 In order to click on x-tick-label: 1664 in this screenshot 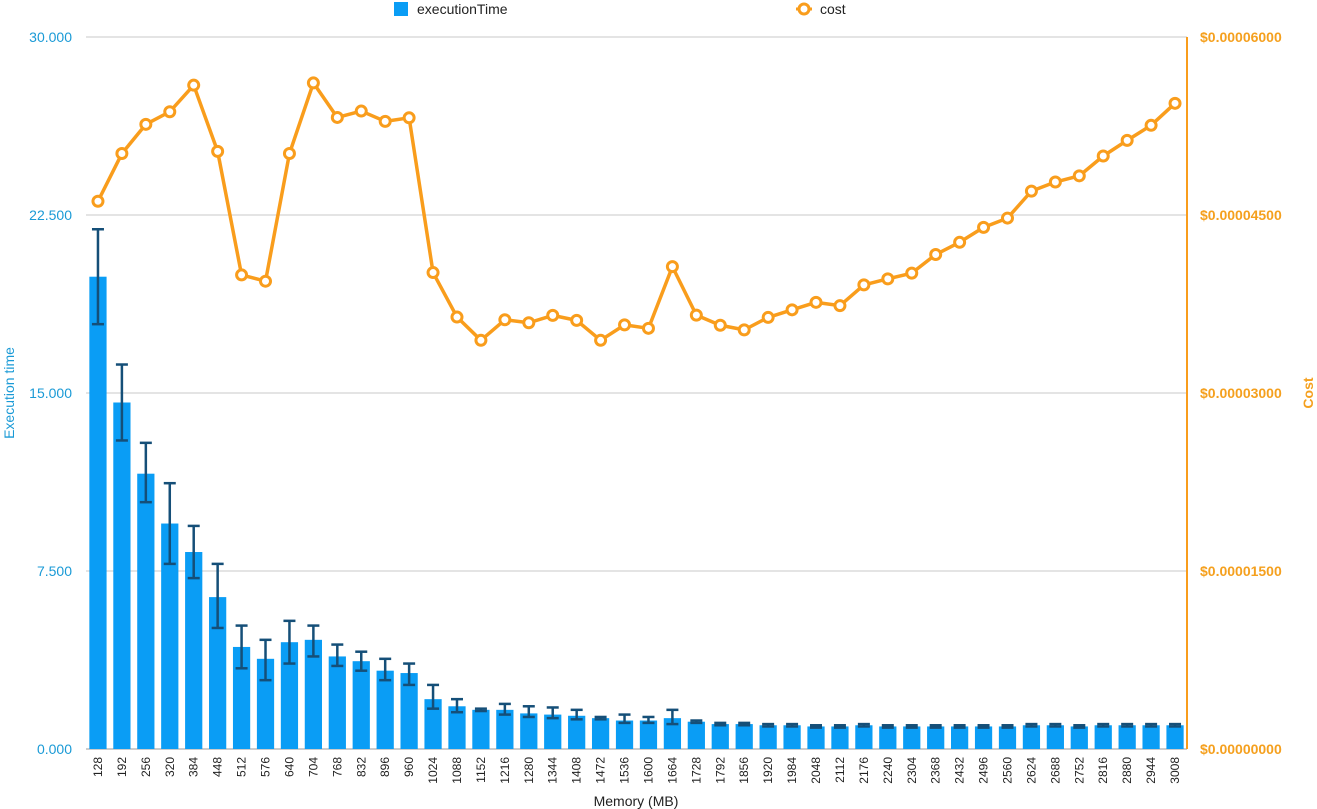, I will do `click(672, 770)`.